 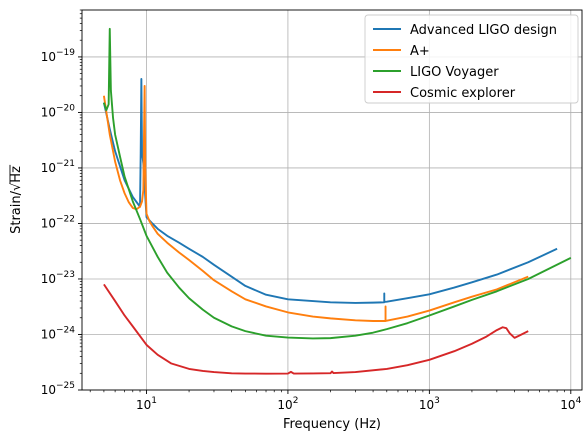 I want to click on y-tick-label: 10−24, so click(x=58, y=333).